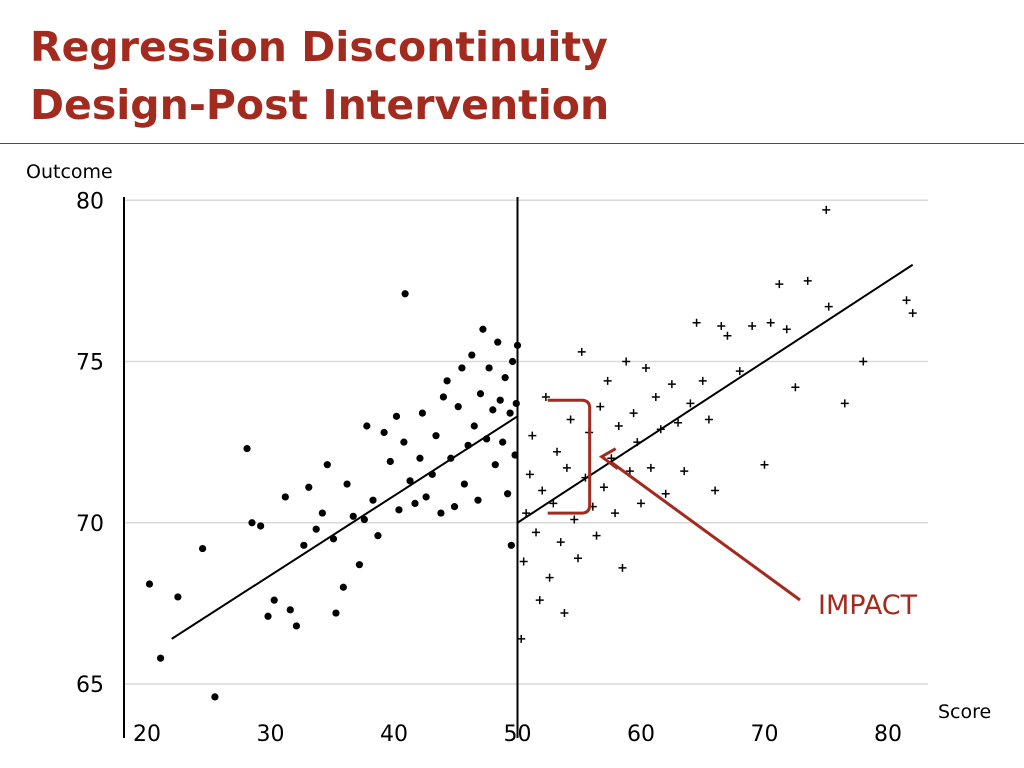  Describe the element at coordinates (569, 456) in the screenshot. I see `impact-bracket` at that location.